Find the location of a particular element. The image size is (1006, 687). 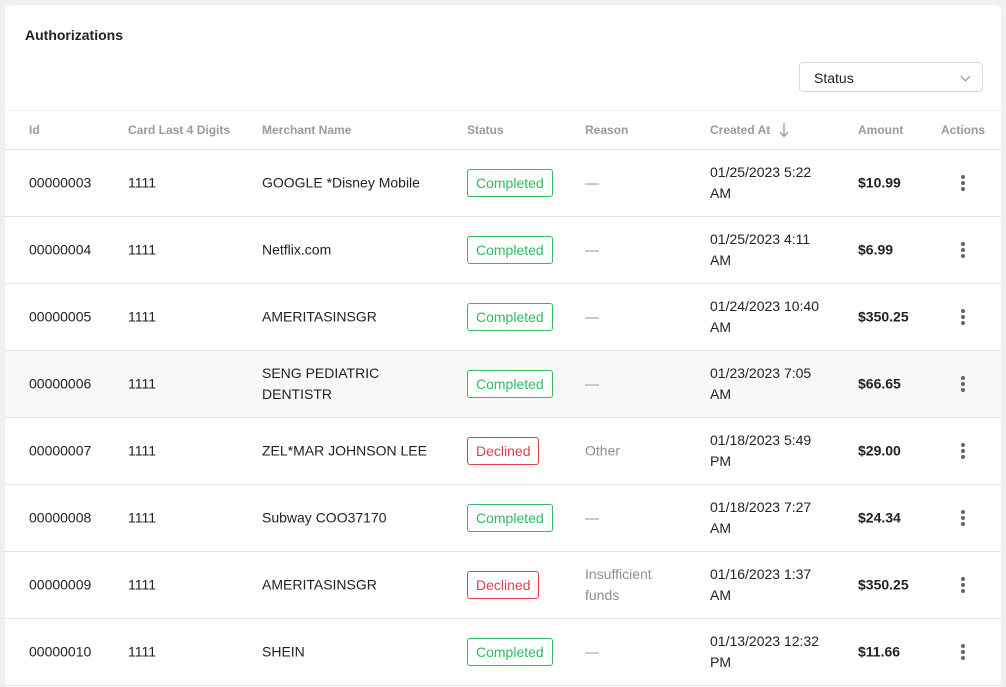

column-header-card: Card Last 4 Digits is located at coordinates (179, 130).